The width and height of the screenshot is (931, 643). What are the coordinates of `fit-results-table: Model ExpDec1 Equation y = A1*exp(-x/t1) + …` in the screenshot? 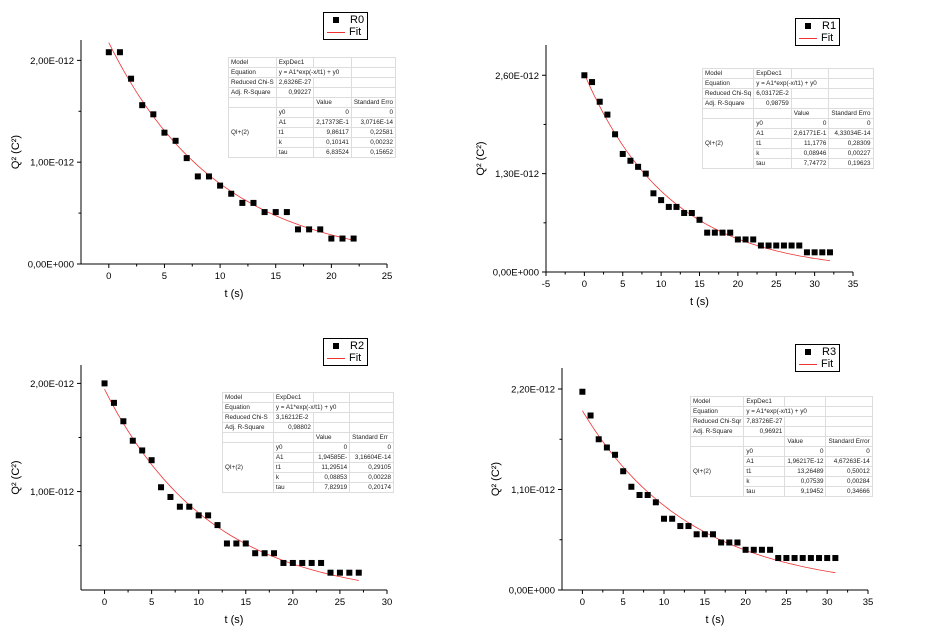 It's located at (312, 107).